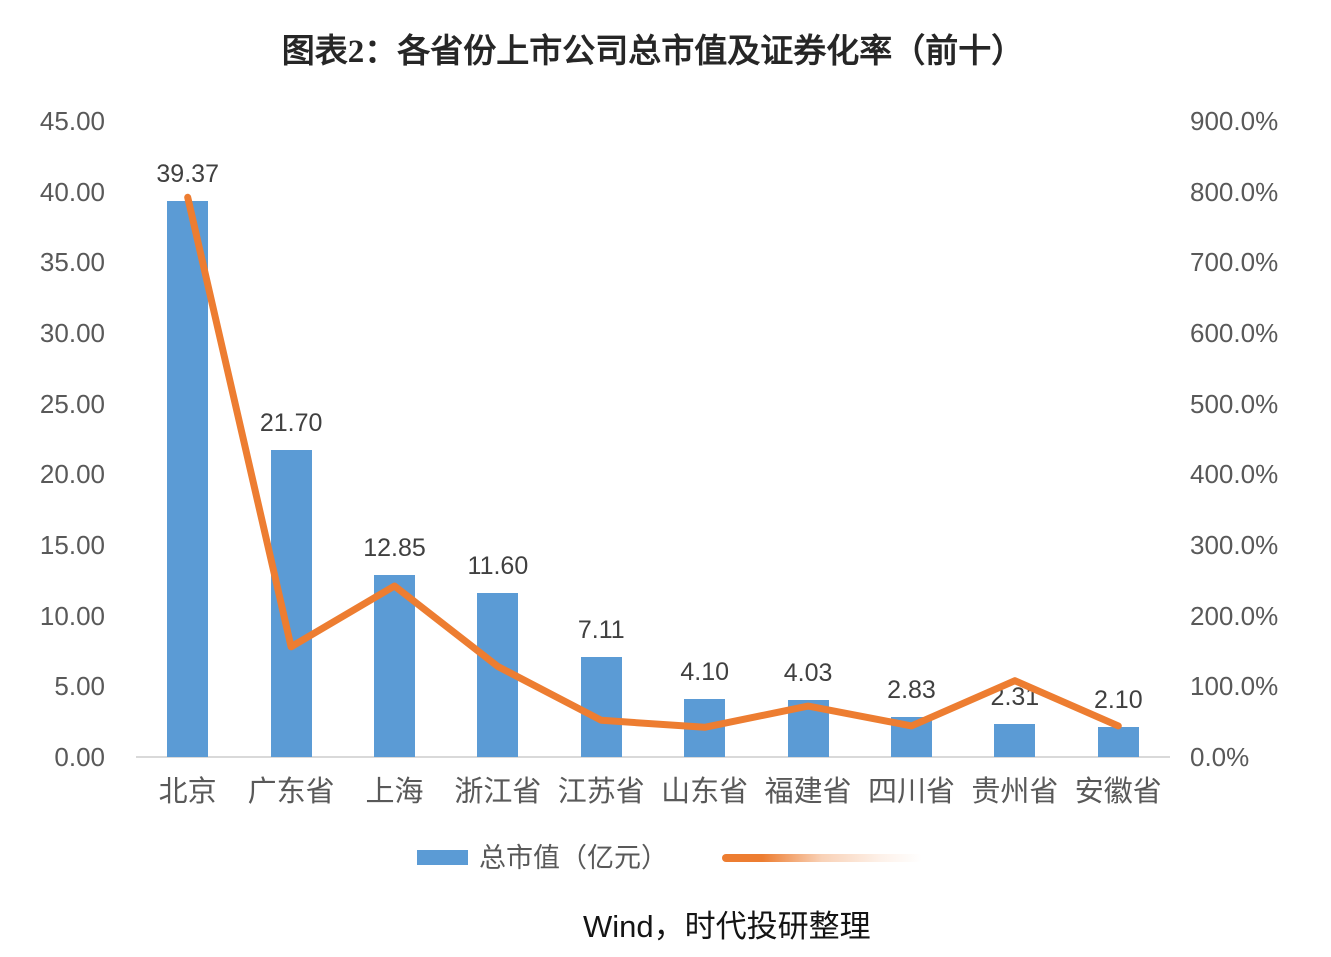  I want to click on bar-上海, so click(394, 666).